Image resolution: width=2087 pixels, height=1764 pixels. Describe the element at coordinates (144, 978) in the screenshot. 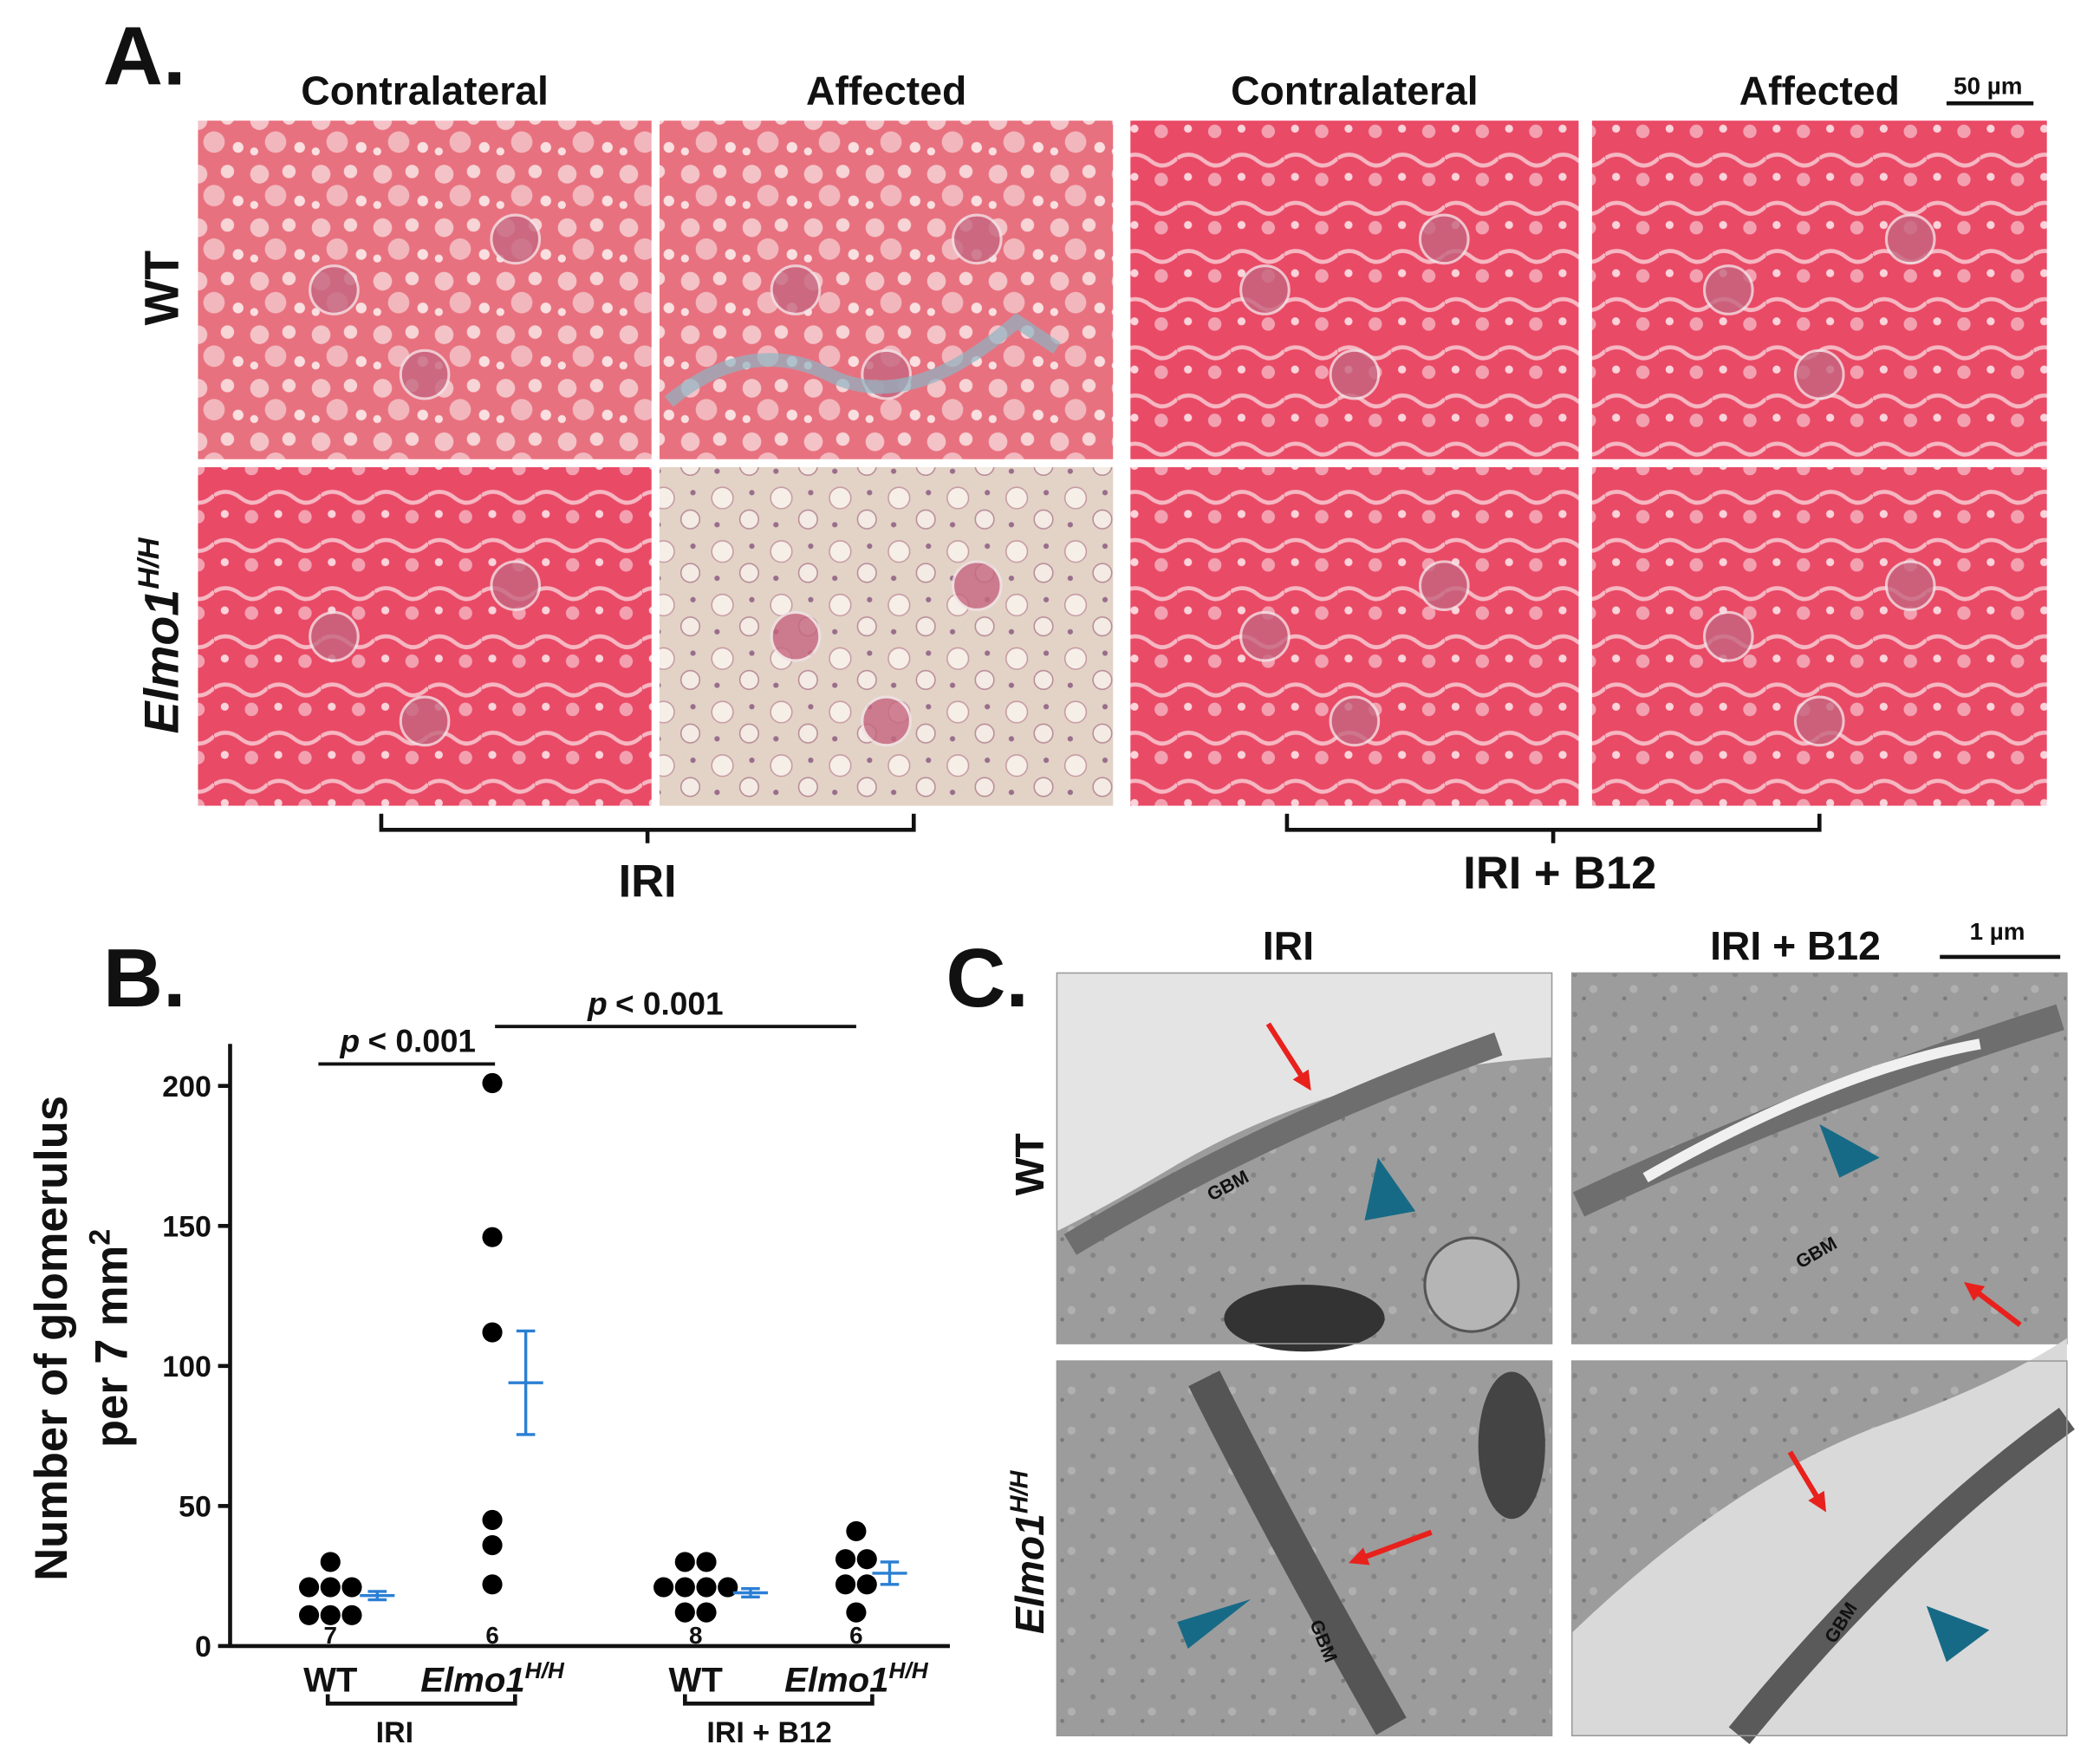

I see `panel-label: B.` at that location.